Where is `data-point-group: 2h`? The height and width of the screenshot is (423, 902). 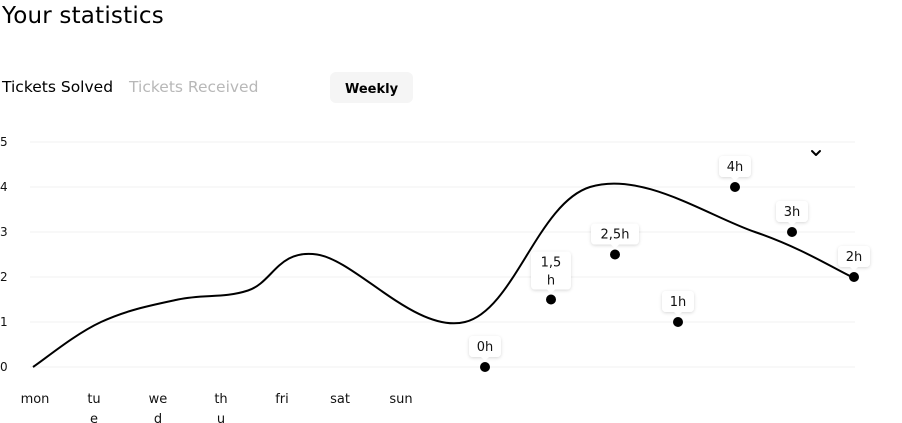
data-point-group: 2h is located at coordinates (854, 264).